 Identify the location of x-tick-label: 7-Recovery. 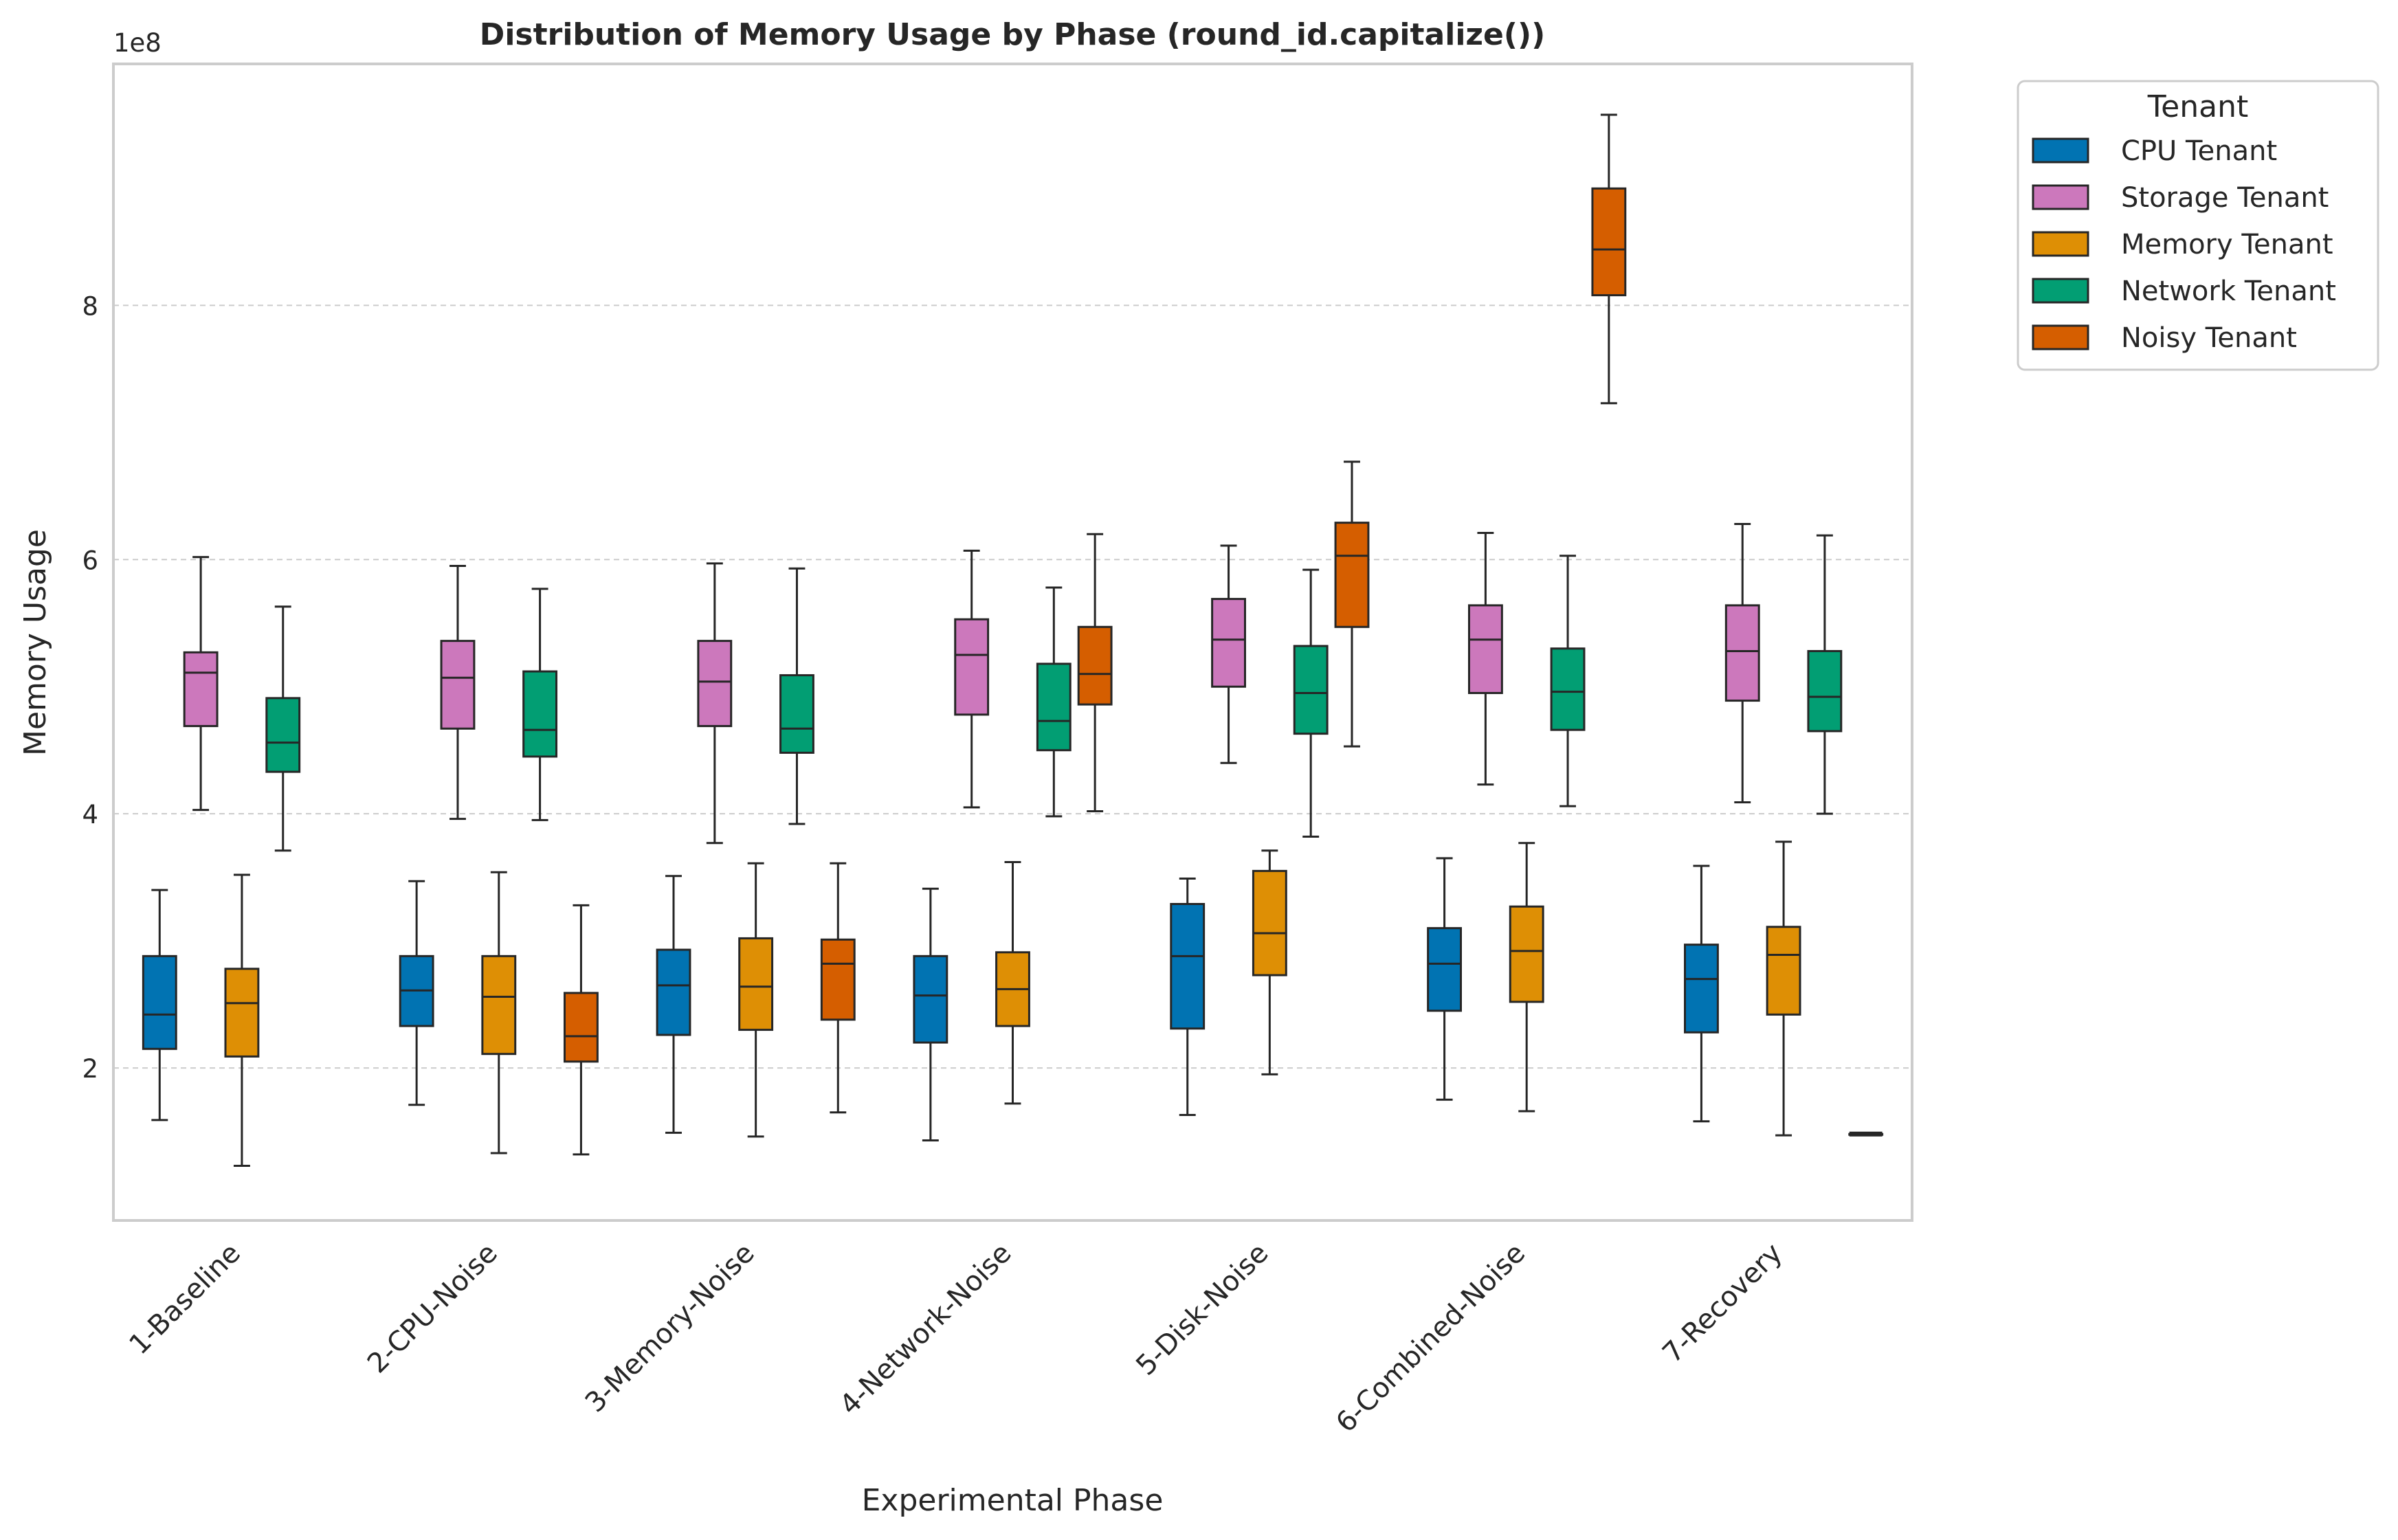
(1722, 1304).